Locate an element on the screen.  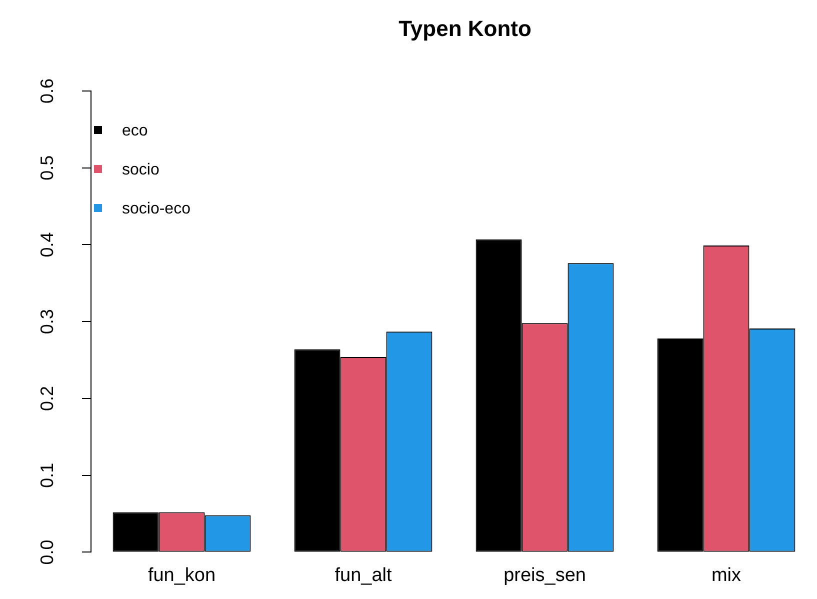
y-tick-label: 0.5 is located at coordinates (46, 167).